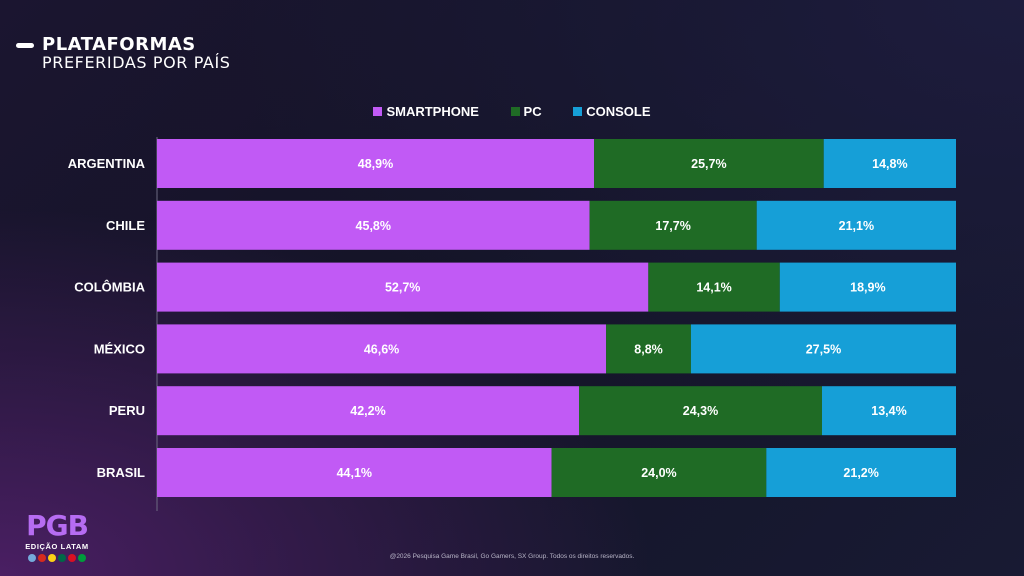 The width and height of the screenshot is (1024, 576). What do you see at coordinates (532, 111) in the screenshot?
I see `legend-label-pc: PC` at bounding box center [532, 111].